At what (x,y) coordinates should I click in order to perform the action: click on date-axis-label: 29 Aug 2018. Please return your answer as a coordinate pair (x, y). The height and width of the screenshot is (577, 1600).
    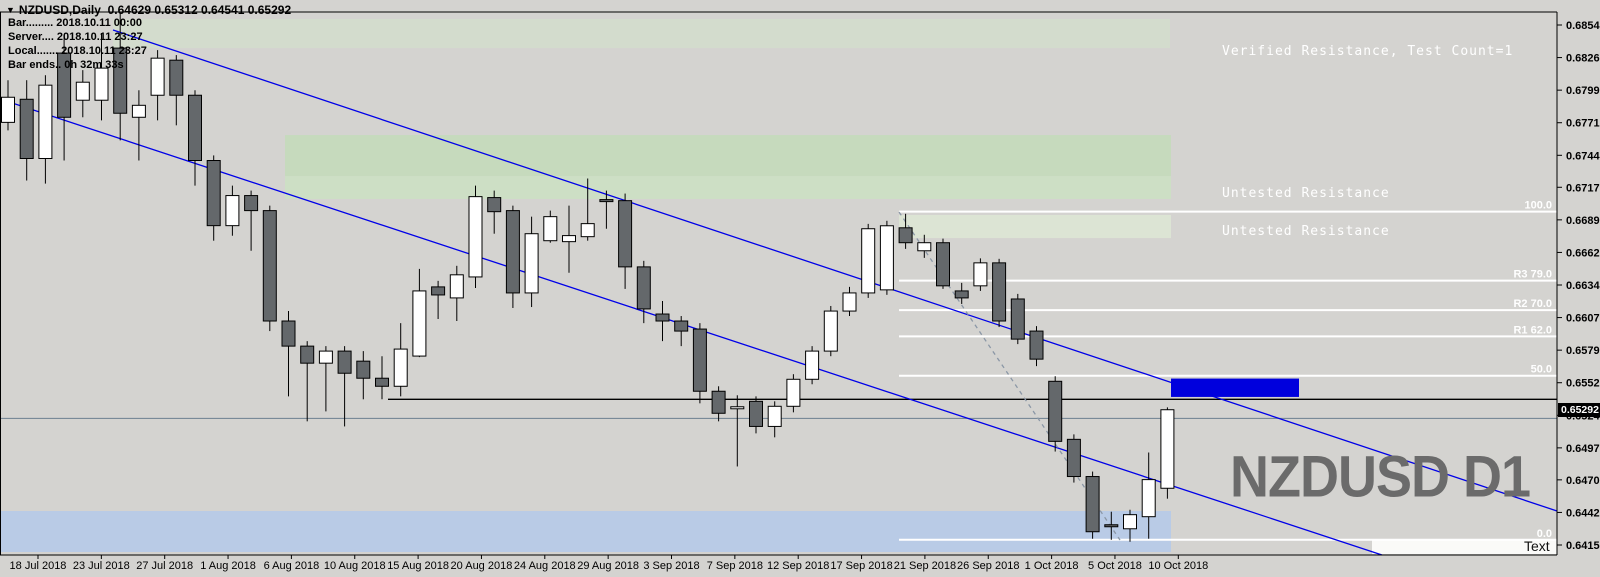
    Looking at the image, I should click on (608, 566).